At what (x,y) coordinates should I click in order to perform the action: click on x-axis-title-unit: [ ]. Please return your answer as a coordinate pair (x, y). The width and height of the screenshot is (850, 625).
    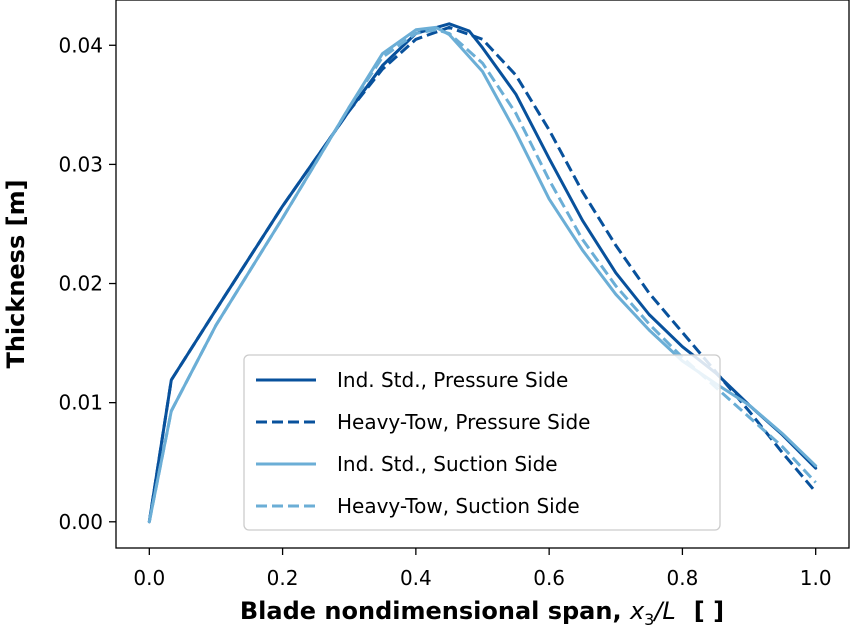
    Looking at the image, I should click on (709, 611).